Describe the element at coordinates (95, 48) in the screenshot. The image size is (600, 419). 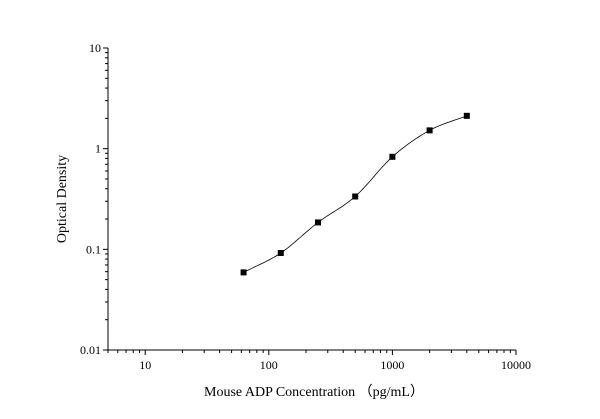
I see `y-tick-label: 10` at that location.